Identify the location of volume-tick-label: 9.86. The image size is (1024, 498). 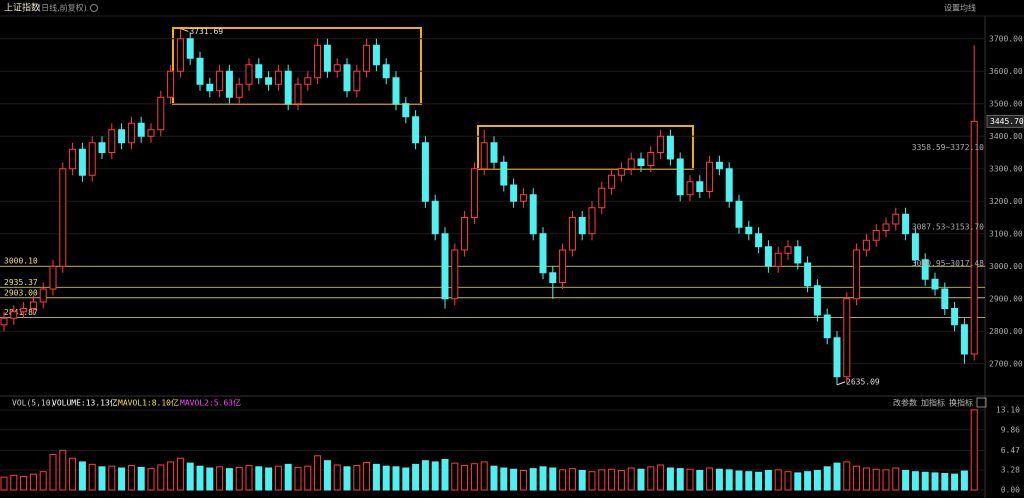
(1010, 429).